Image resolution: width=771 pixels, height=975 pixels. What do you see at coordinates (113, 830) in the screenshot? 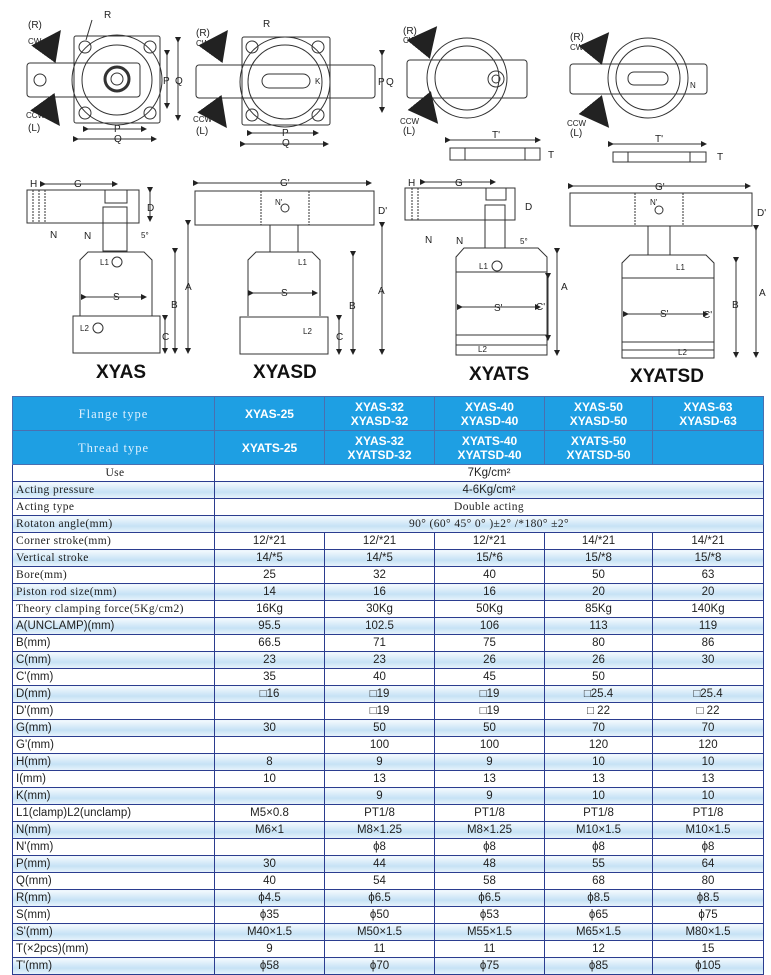
I see `row-label: N(mm)` at bounding box center [113, 830].